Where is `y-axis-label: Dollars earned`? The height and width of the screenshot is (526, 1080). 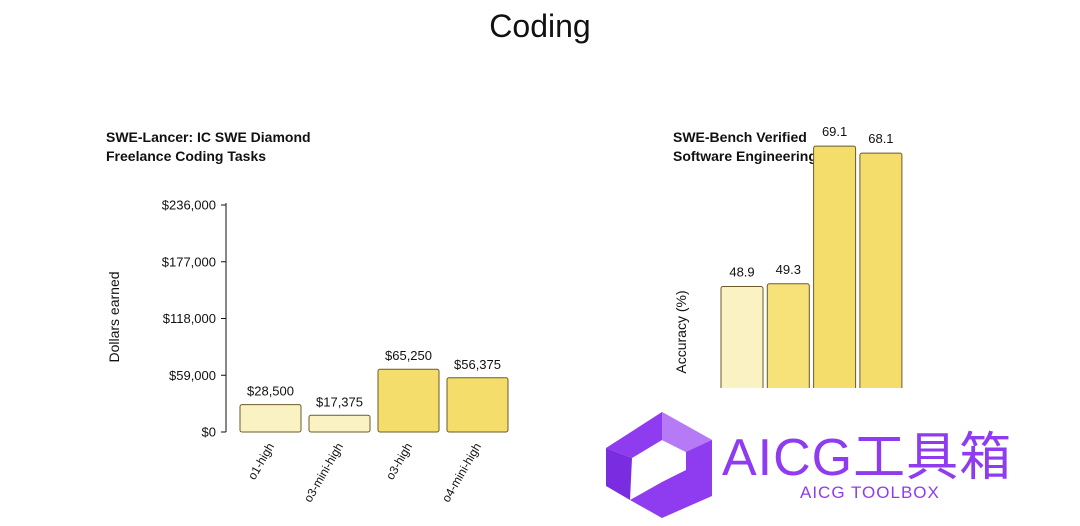 y-axis-label: Dollars earned is located at coordinates (114, 316).